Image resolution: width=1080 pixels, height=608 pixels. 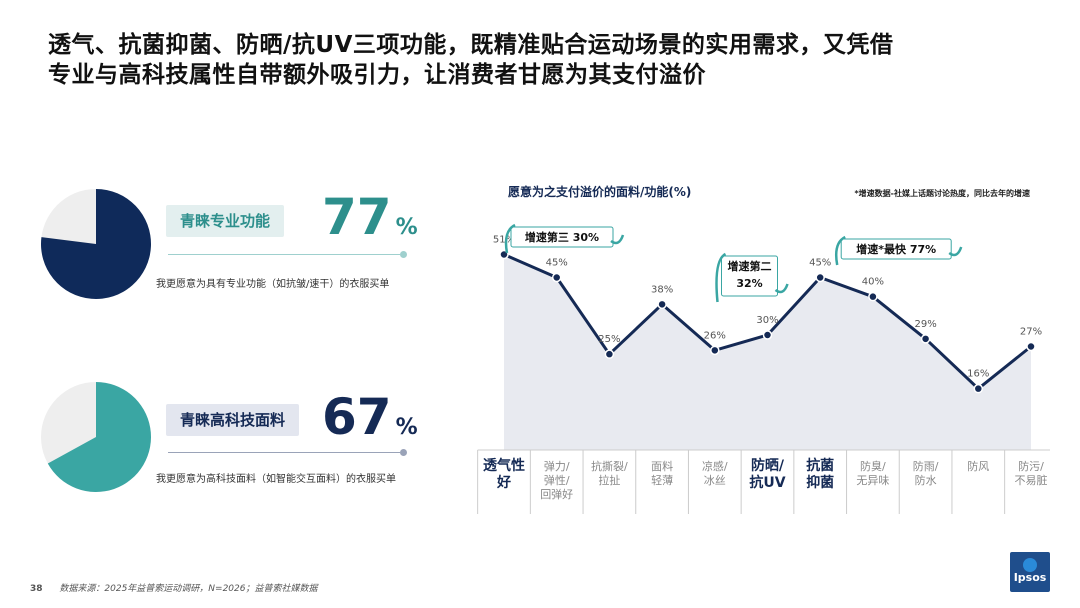 I want to click on x-tick-label: 回弹好, so click(x=556, y=494).